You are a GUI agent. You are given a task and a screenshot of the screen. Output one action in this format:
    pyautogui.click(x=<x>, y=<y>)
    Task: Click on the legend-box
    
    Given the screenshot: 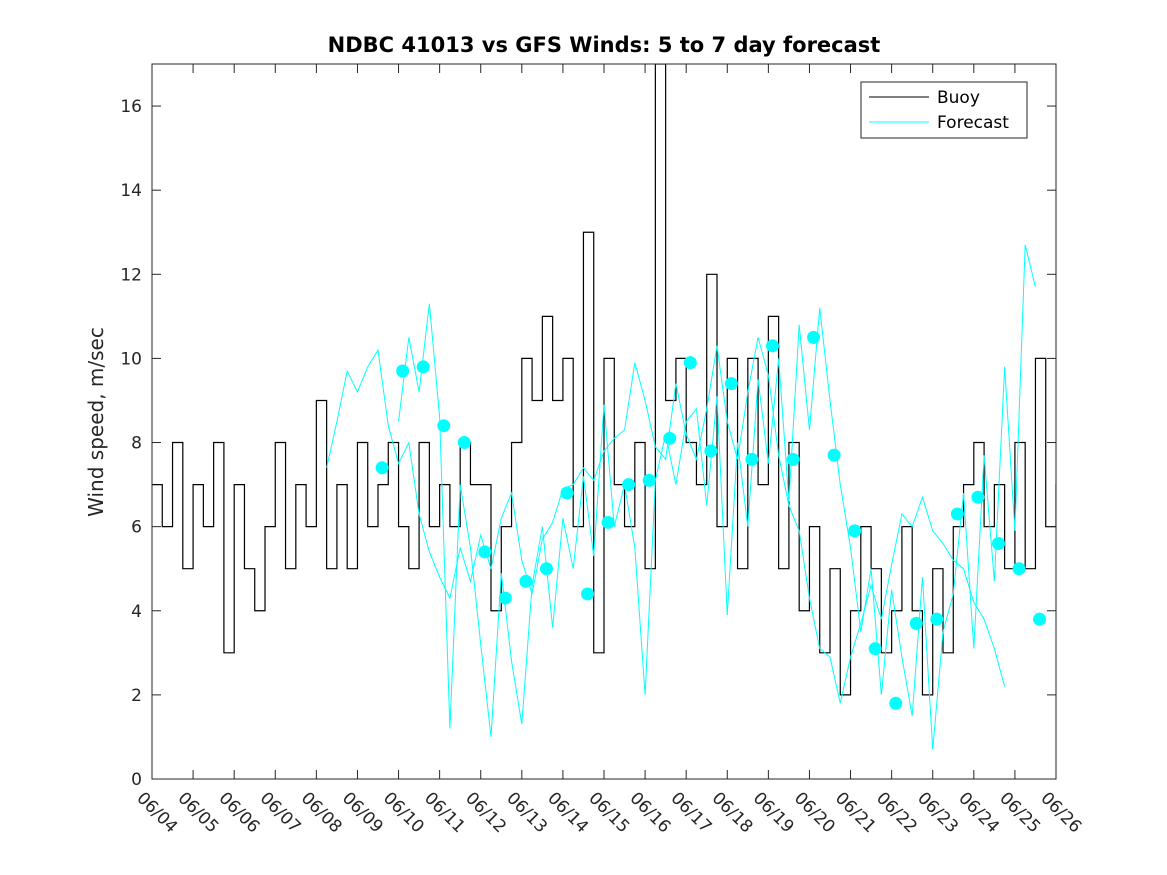 What is the action you would take?
    pyautogui.click(x=944, y=110)
    